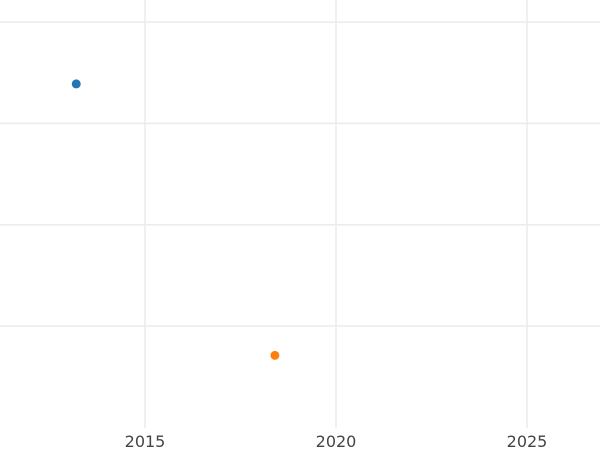  I want to click on x-axis-ticks: 2015 2020 2025, so click(336, 441).